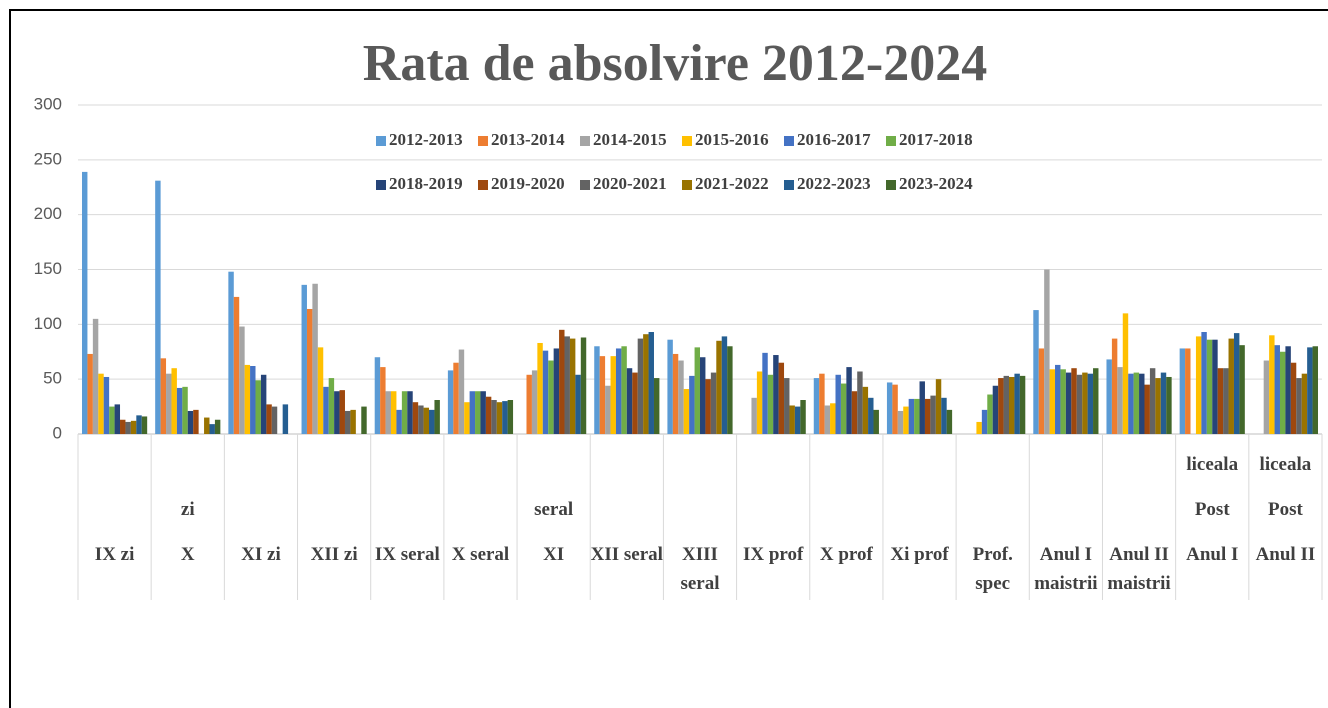 The image size is (1328, 708). Describe the element at coordinates (48, 103) in the screenshot. I see `y-tick-label: 300` at that location.